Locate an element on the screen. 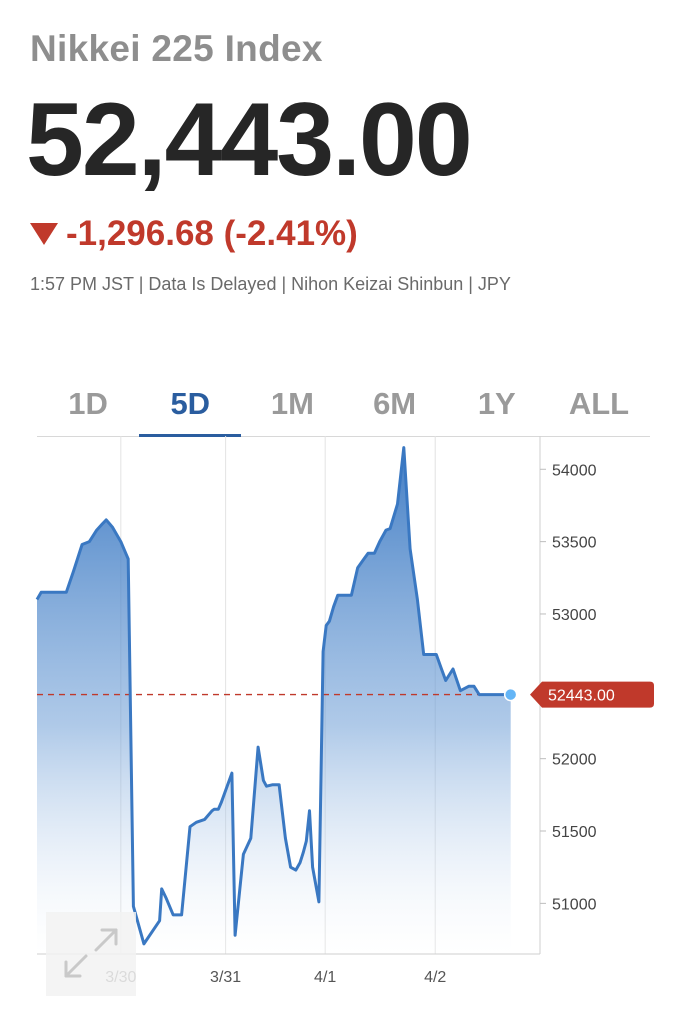  expand-diagonal-arrows-icon is located at coordinates (91, 953).